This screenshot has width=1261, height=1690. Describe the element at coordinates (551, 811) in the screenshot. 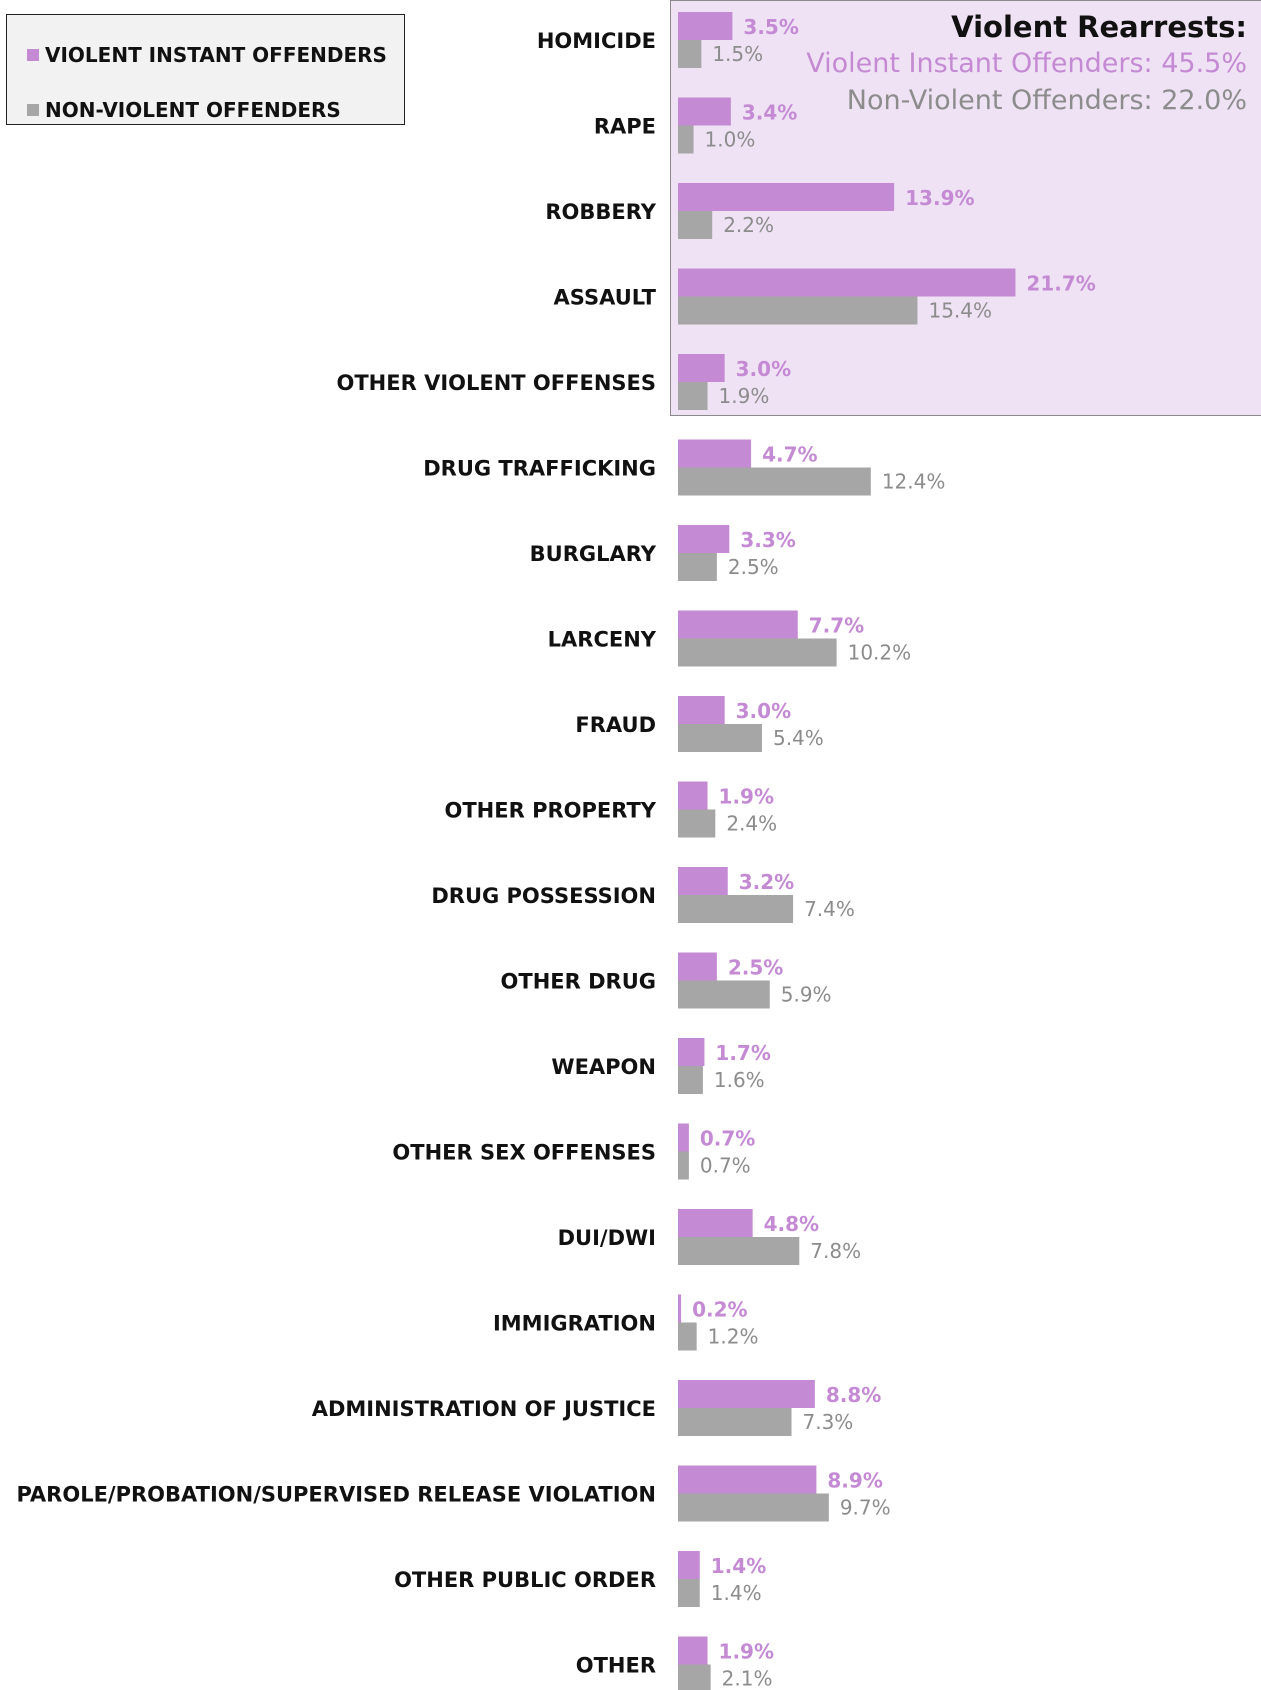

I see `category-label-other-property: OTHER PROPERTY` at that location.